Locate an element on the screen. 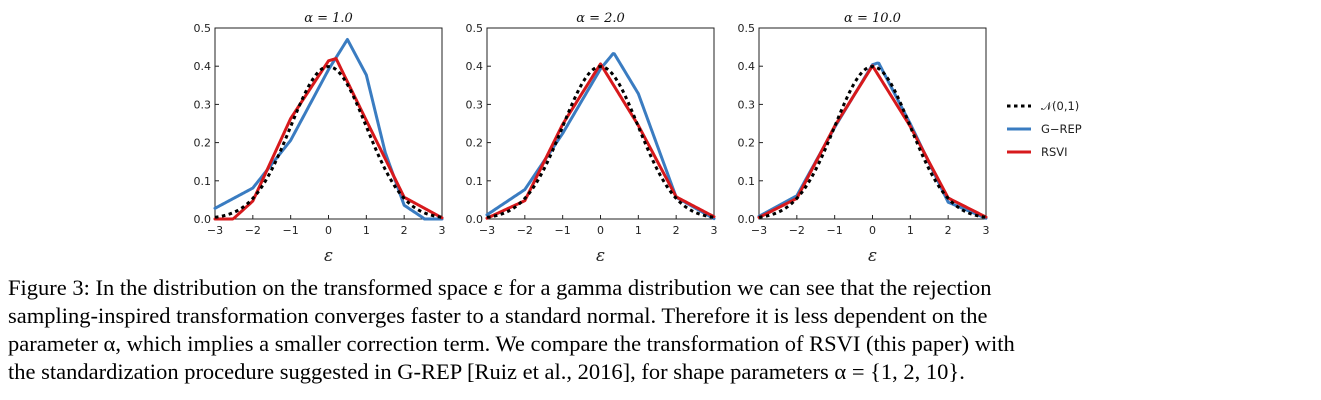  panel-2: α = 2.0 0.0 0.1 0.2 0.3 0.4 0.5 −3 −2 −1 0 1 2 3 ε is located at coordinates (592, 138).